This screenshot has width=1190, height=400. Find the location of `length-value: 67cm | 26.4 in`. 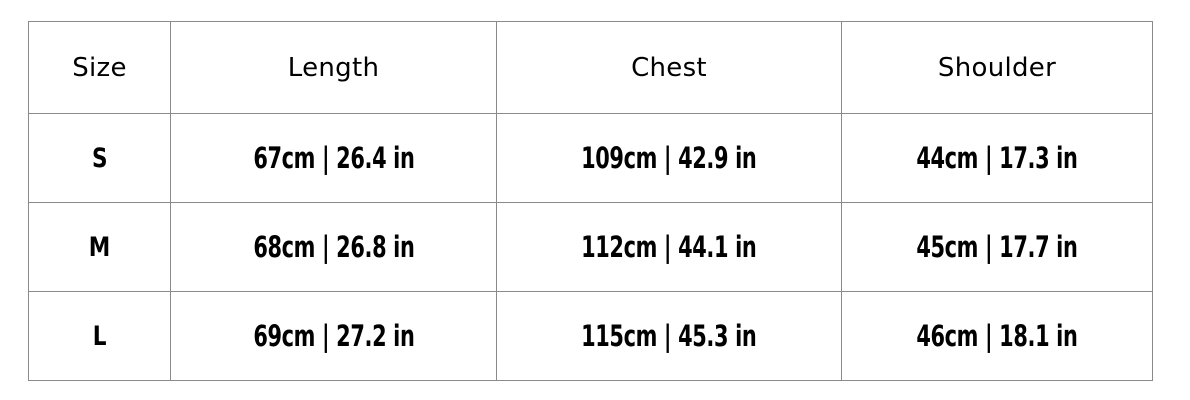

length-value: 67cm | 26.4 in is located at coordinates (333, 157).